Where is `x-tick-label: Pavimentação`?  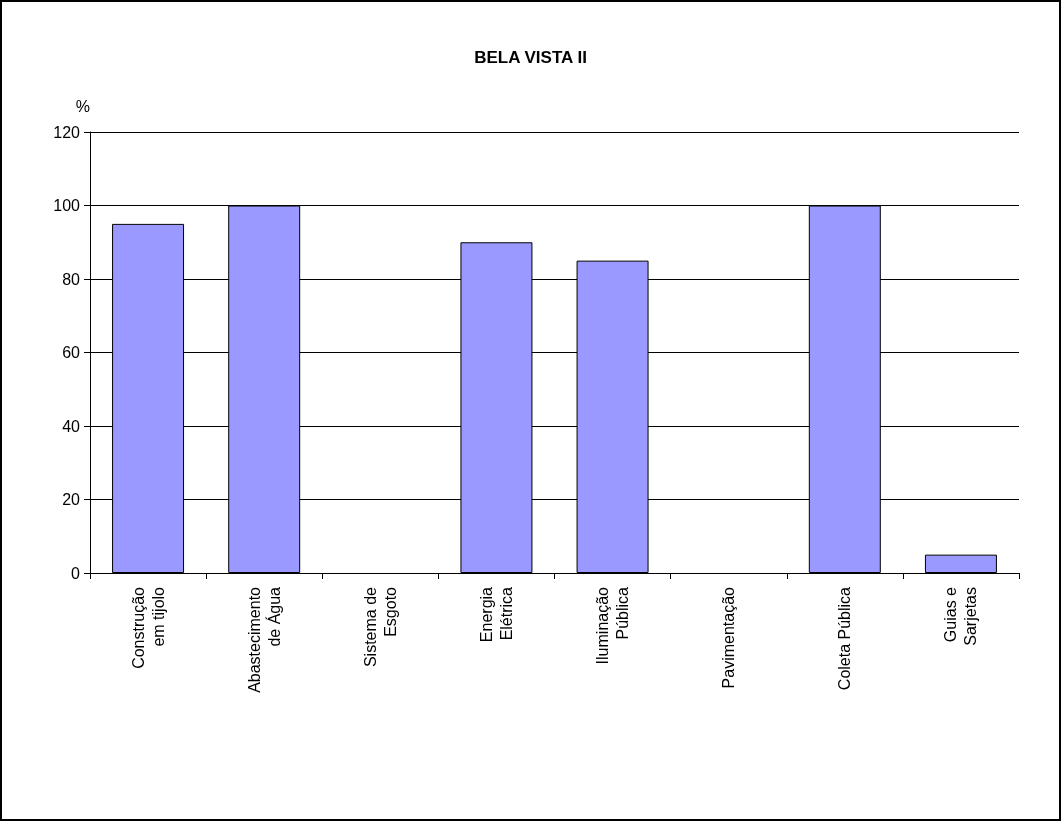
x-tick-label: Pavimentação is located at coordinates (729, 637).